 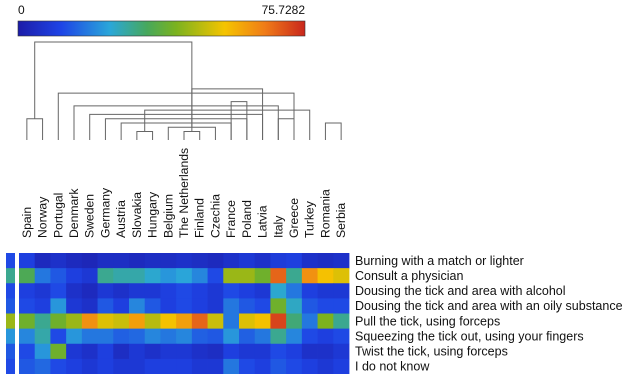 I want to click on row-label: Twist the tick, using forceps, so click(x=431, y=352).